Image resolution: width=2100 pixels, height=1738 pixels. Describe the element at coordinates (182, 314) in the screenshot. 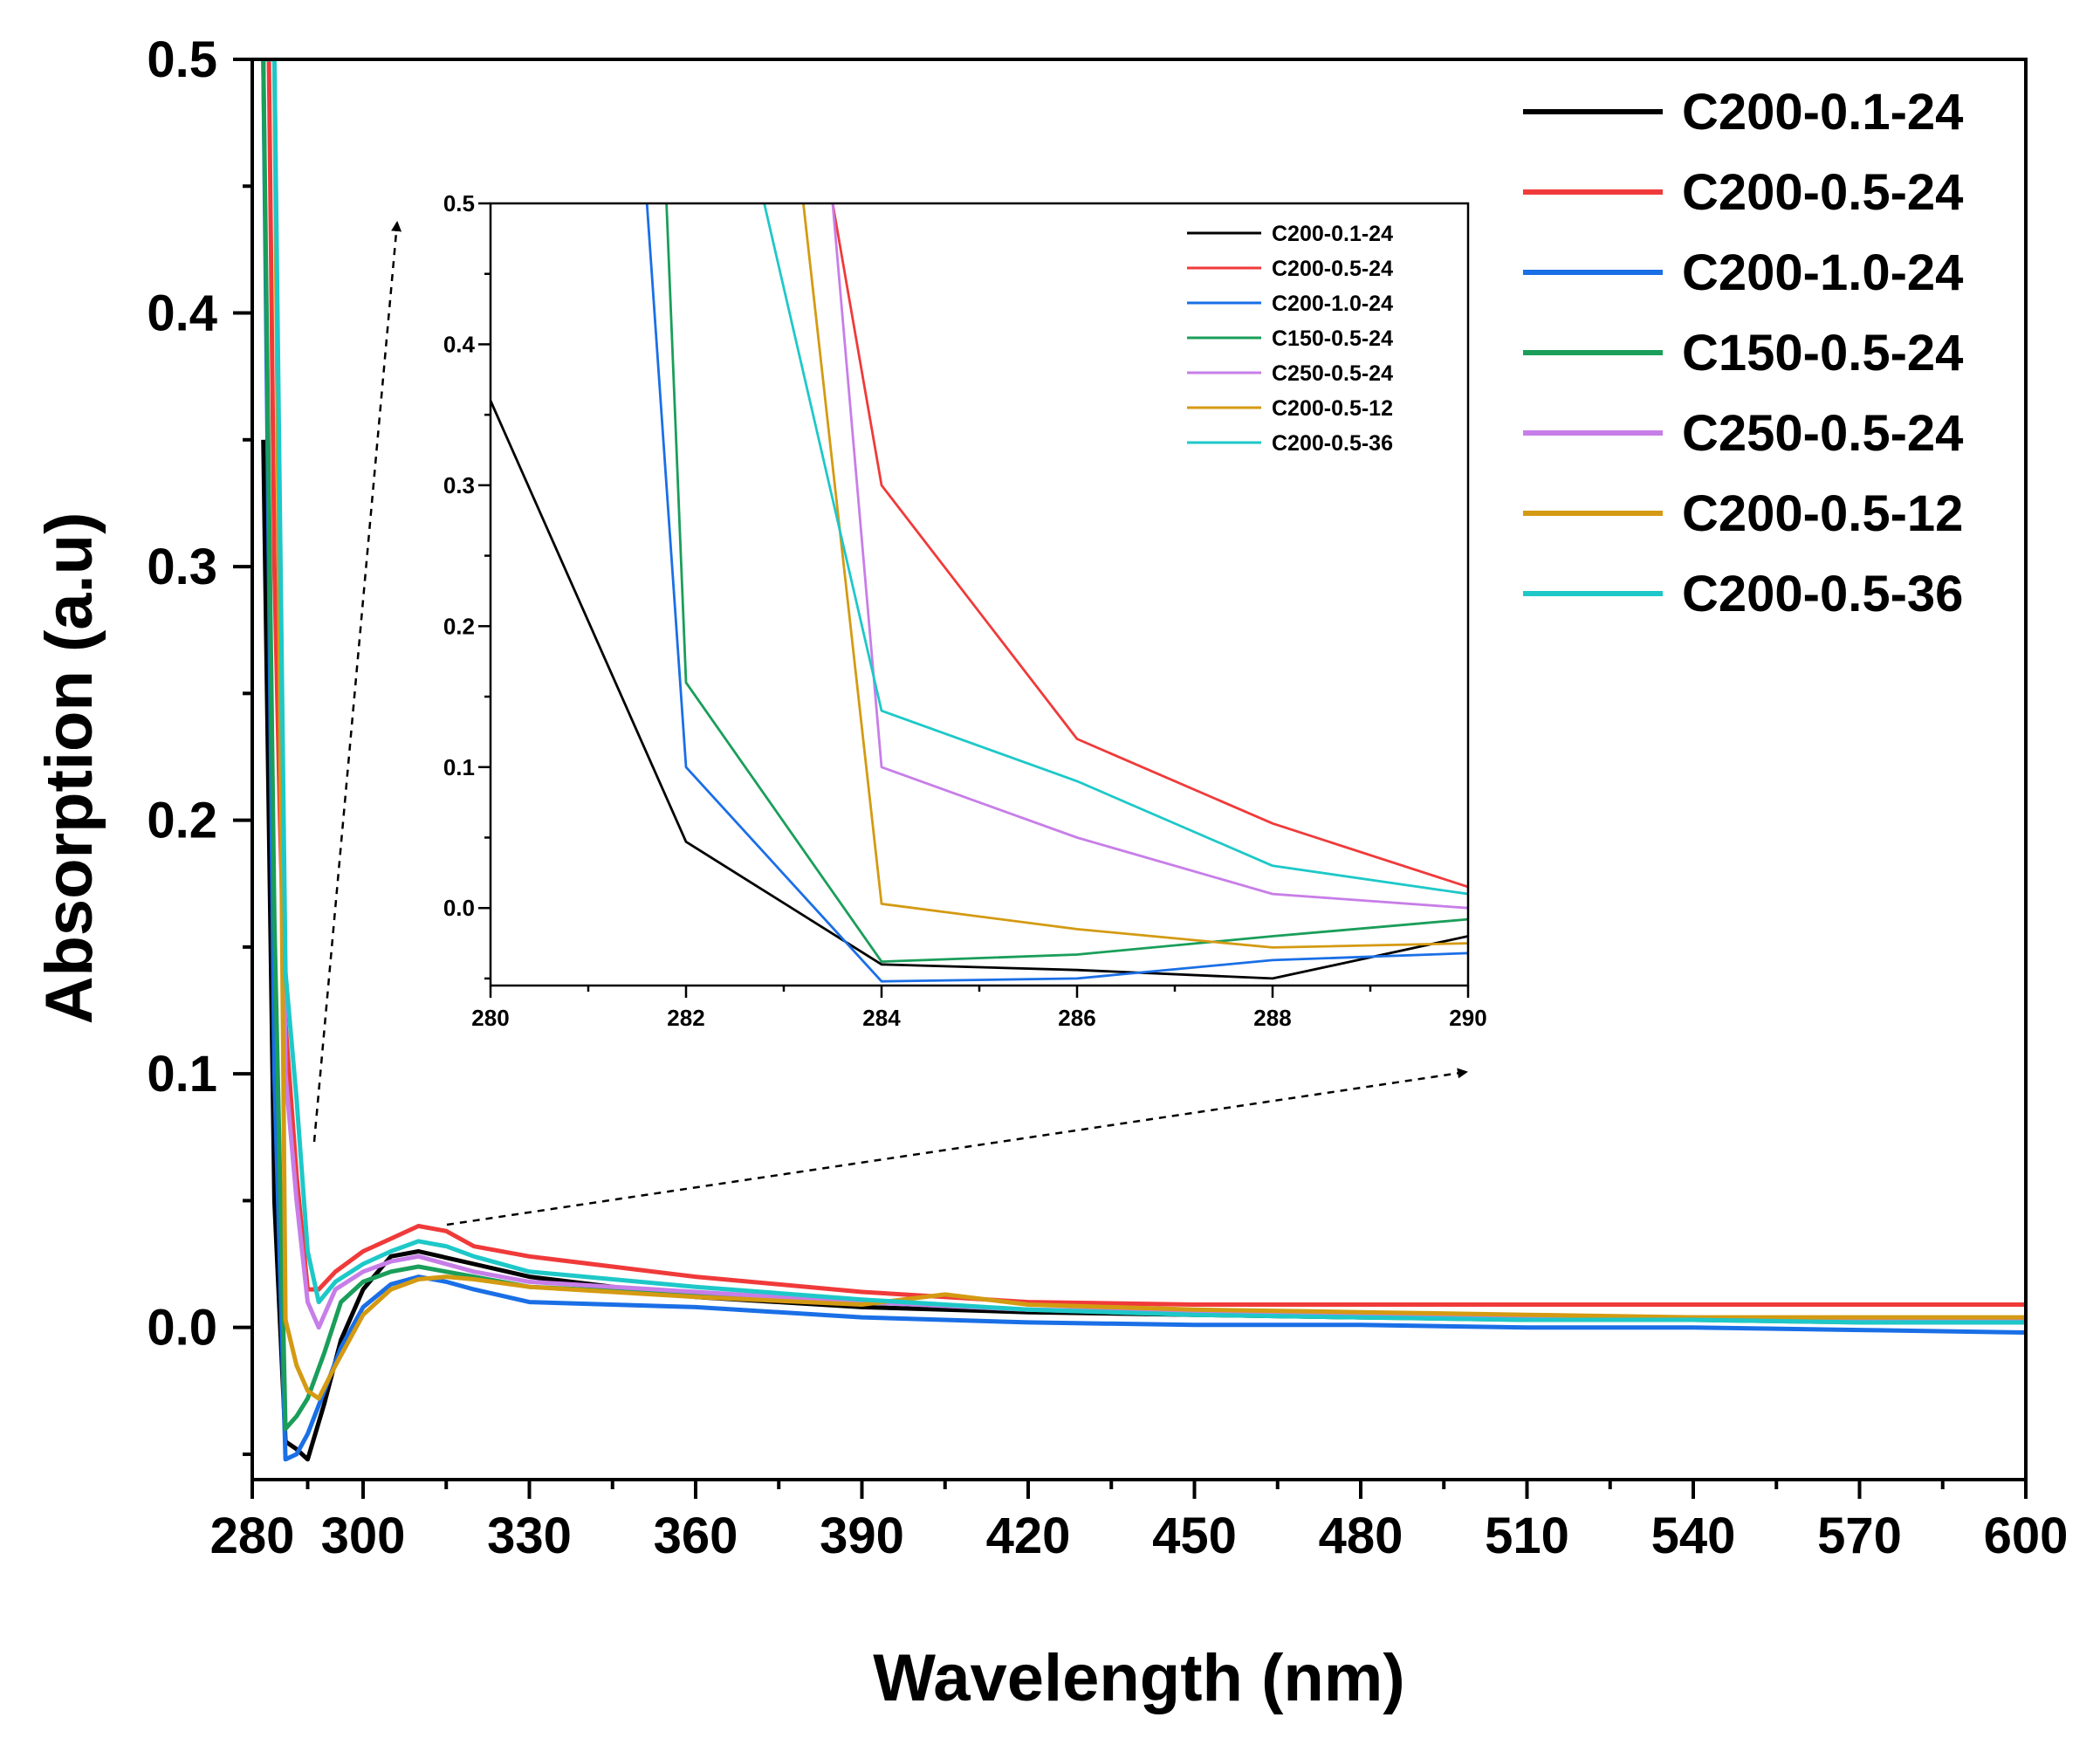

I see `main-y-tick-label: 0.4` at that location.